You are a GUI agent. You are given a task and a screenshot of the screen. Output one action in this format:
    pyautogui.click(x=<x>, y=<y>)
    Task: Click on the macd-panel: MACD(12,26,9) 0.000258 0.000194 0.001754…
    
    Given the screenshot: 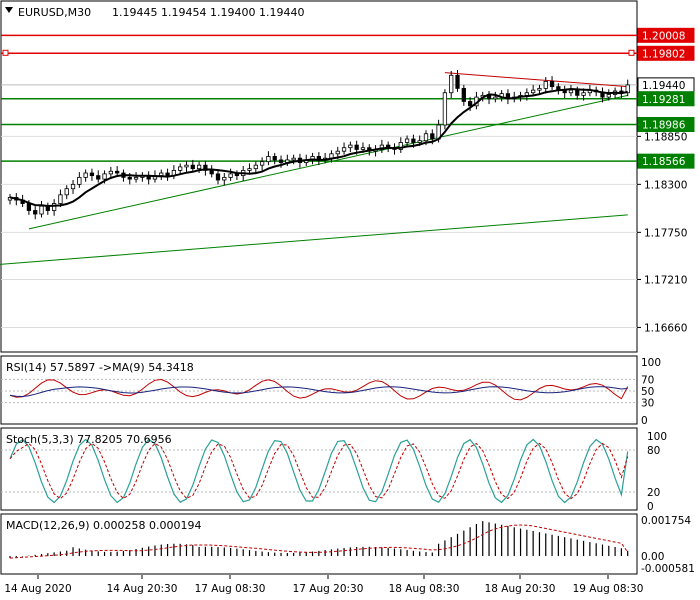 What is the action you would take?
    pyautogui.click(x=347, y=544)
    